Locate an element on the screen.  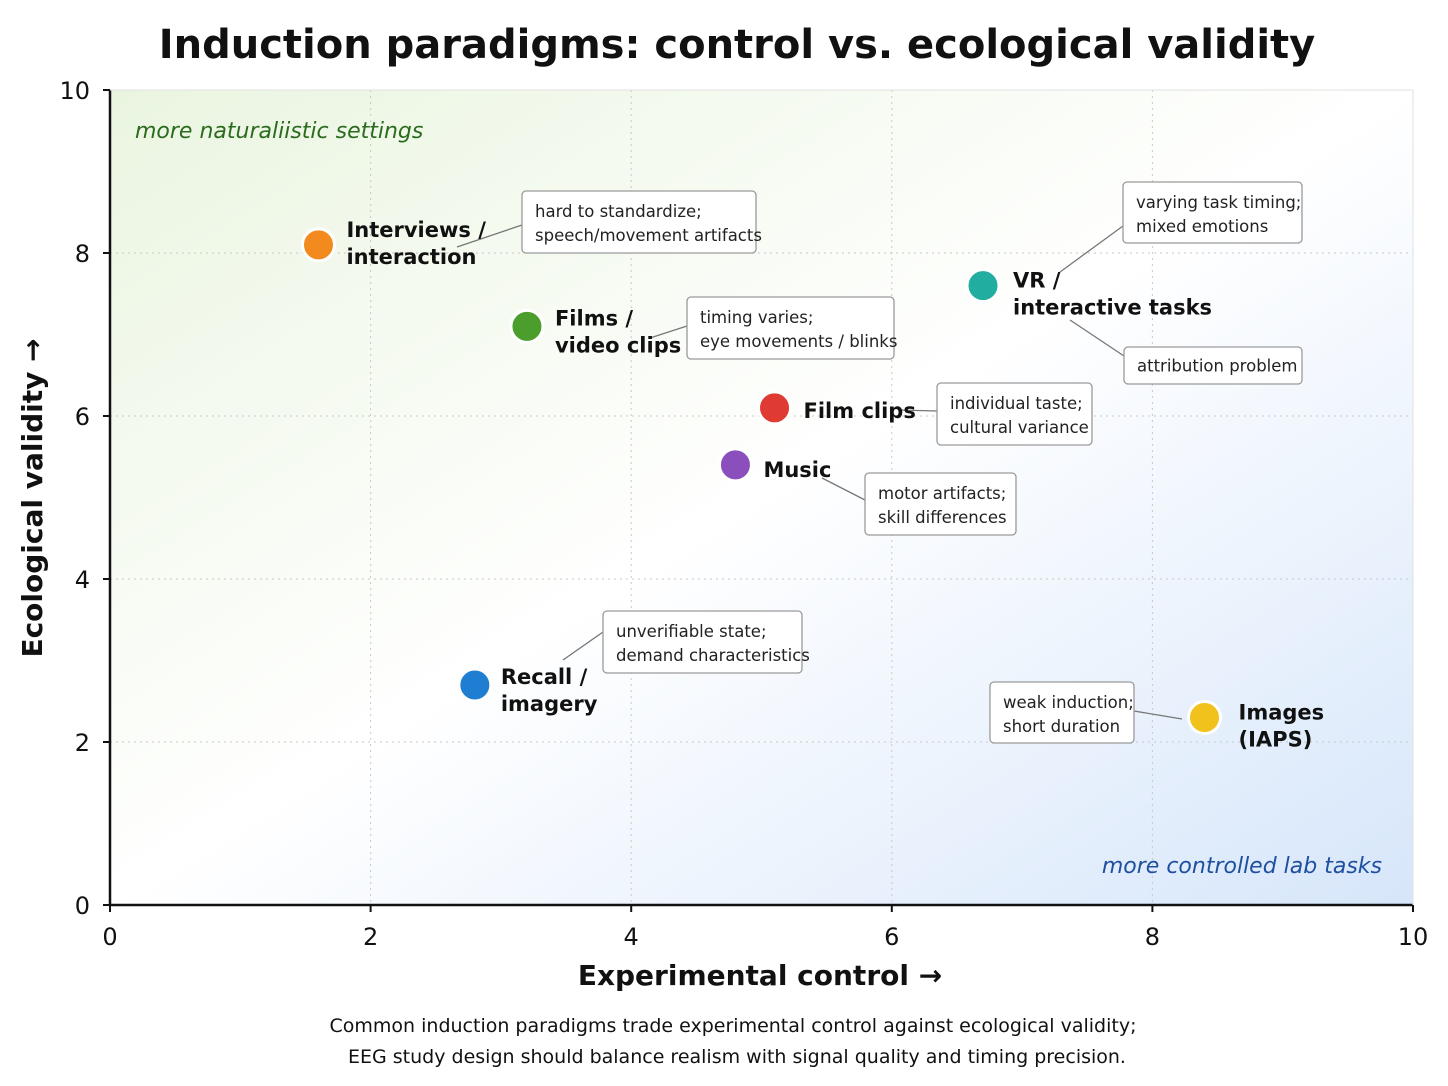
x-tick-label-4: 4 is located at coordinates (631, 937).